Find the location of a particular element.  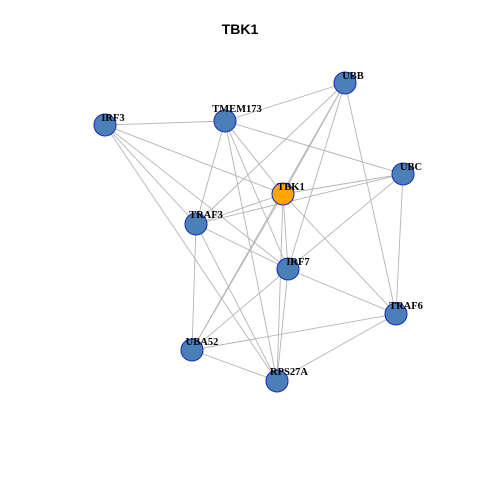

edge-ubc-tbk1 is located at coordinates (343, 184).